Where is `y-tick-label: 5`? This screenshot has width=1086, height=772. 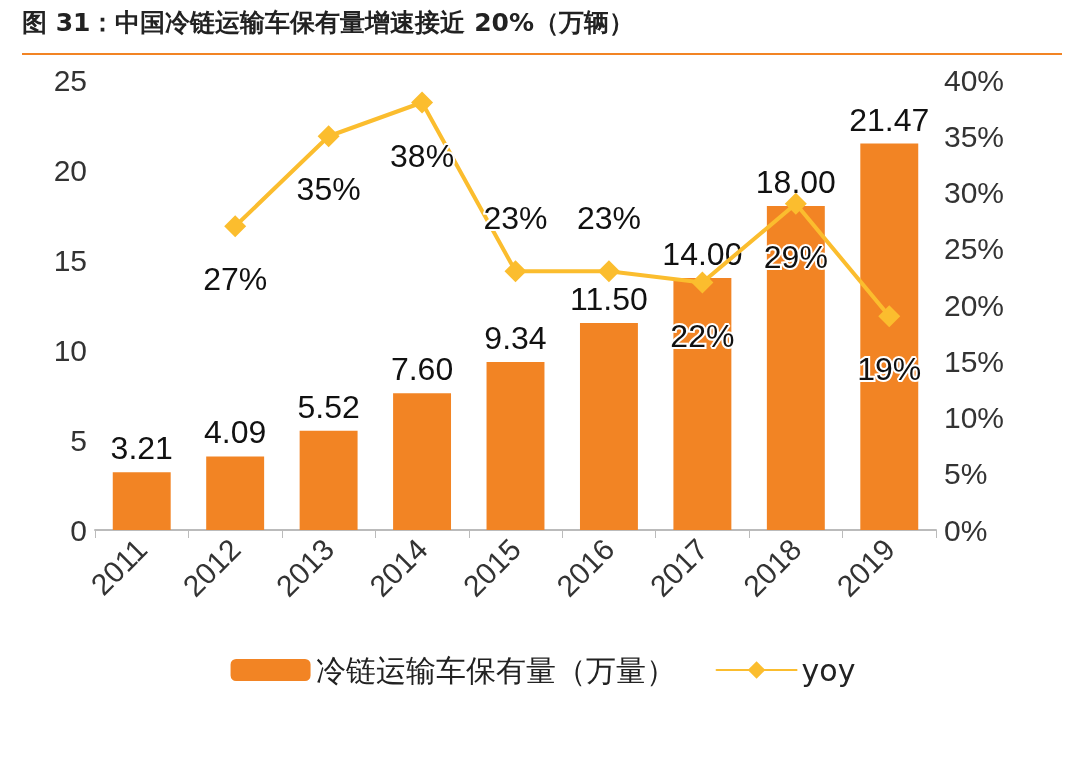 y-tick-label: 5 is located at coordinates (78, 440).